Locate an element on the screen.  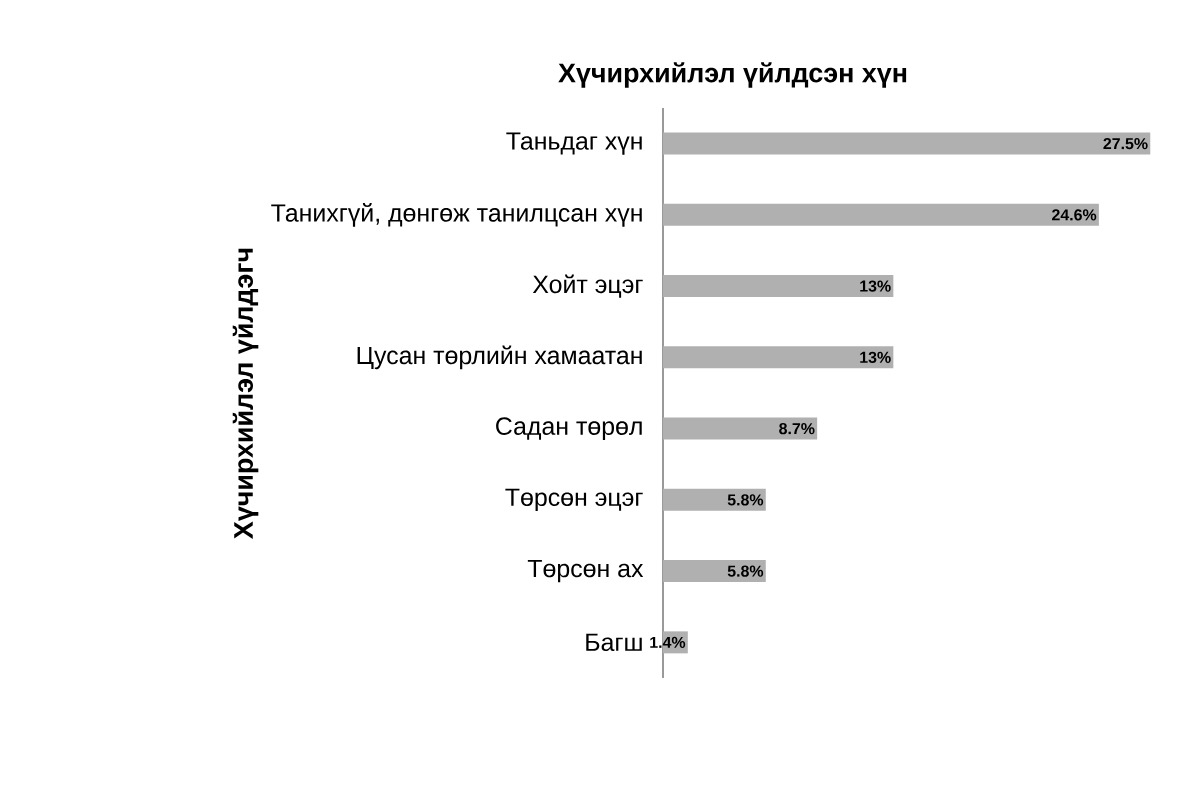
data-label: 24.6% is located at coordinates (1074, 215).